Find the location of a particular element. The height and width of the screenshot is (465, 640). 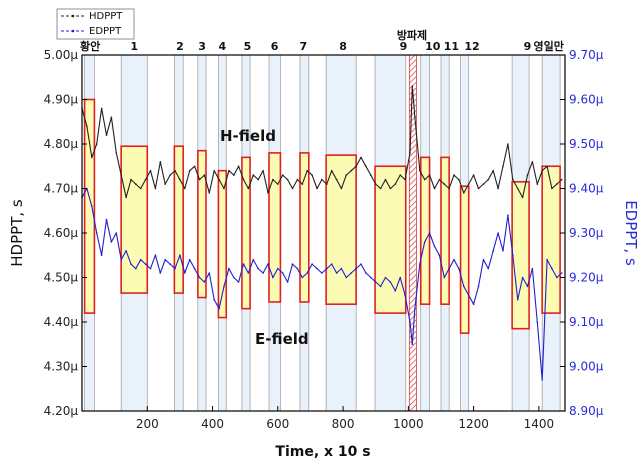

y-tick-label-left: 4.70µ is located at coordinates (61, 189).